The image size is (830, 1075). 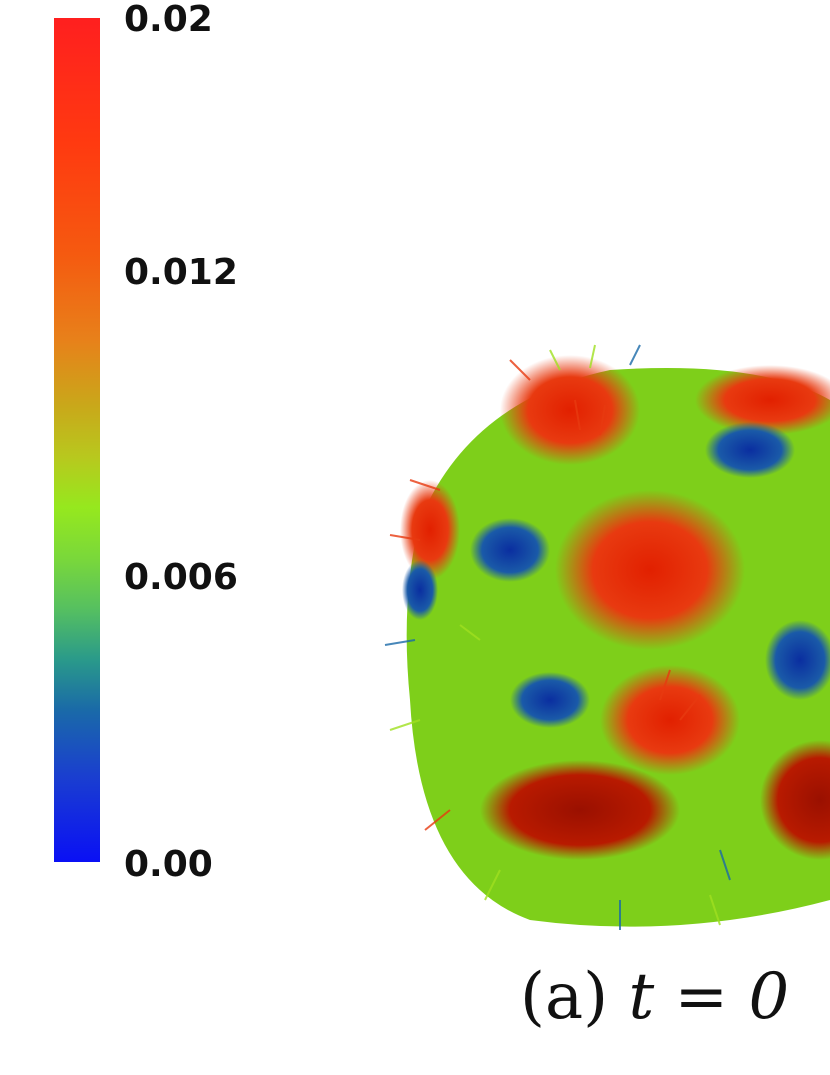 I want to click on dark-spot-bottom-right, so click(x=795, y=800).